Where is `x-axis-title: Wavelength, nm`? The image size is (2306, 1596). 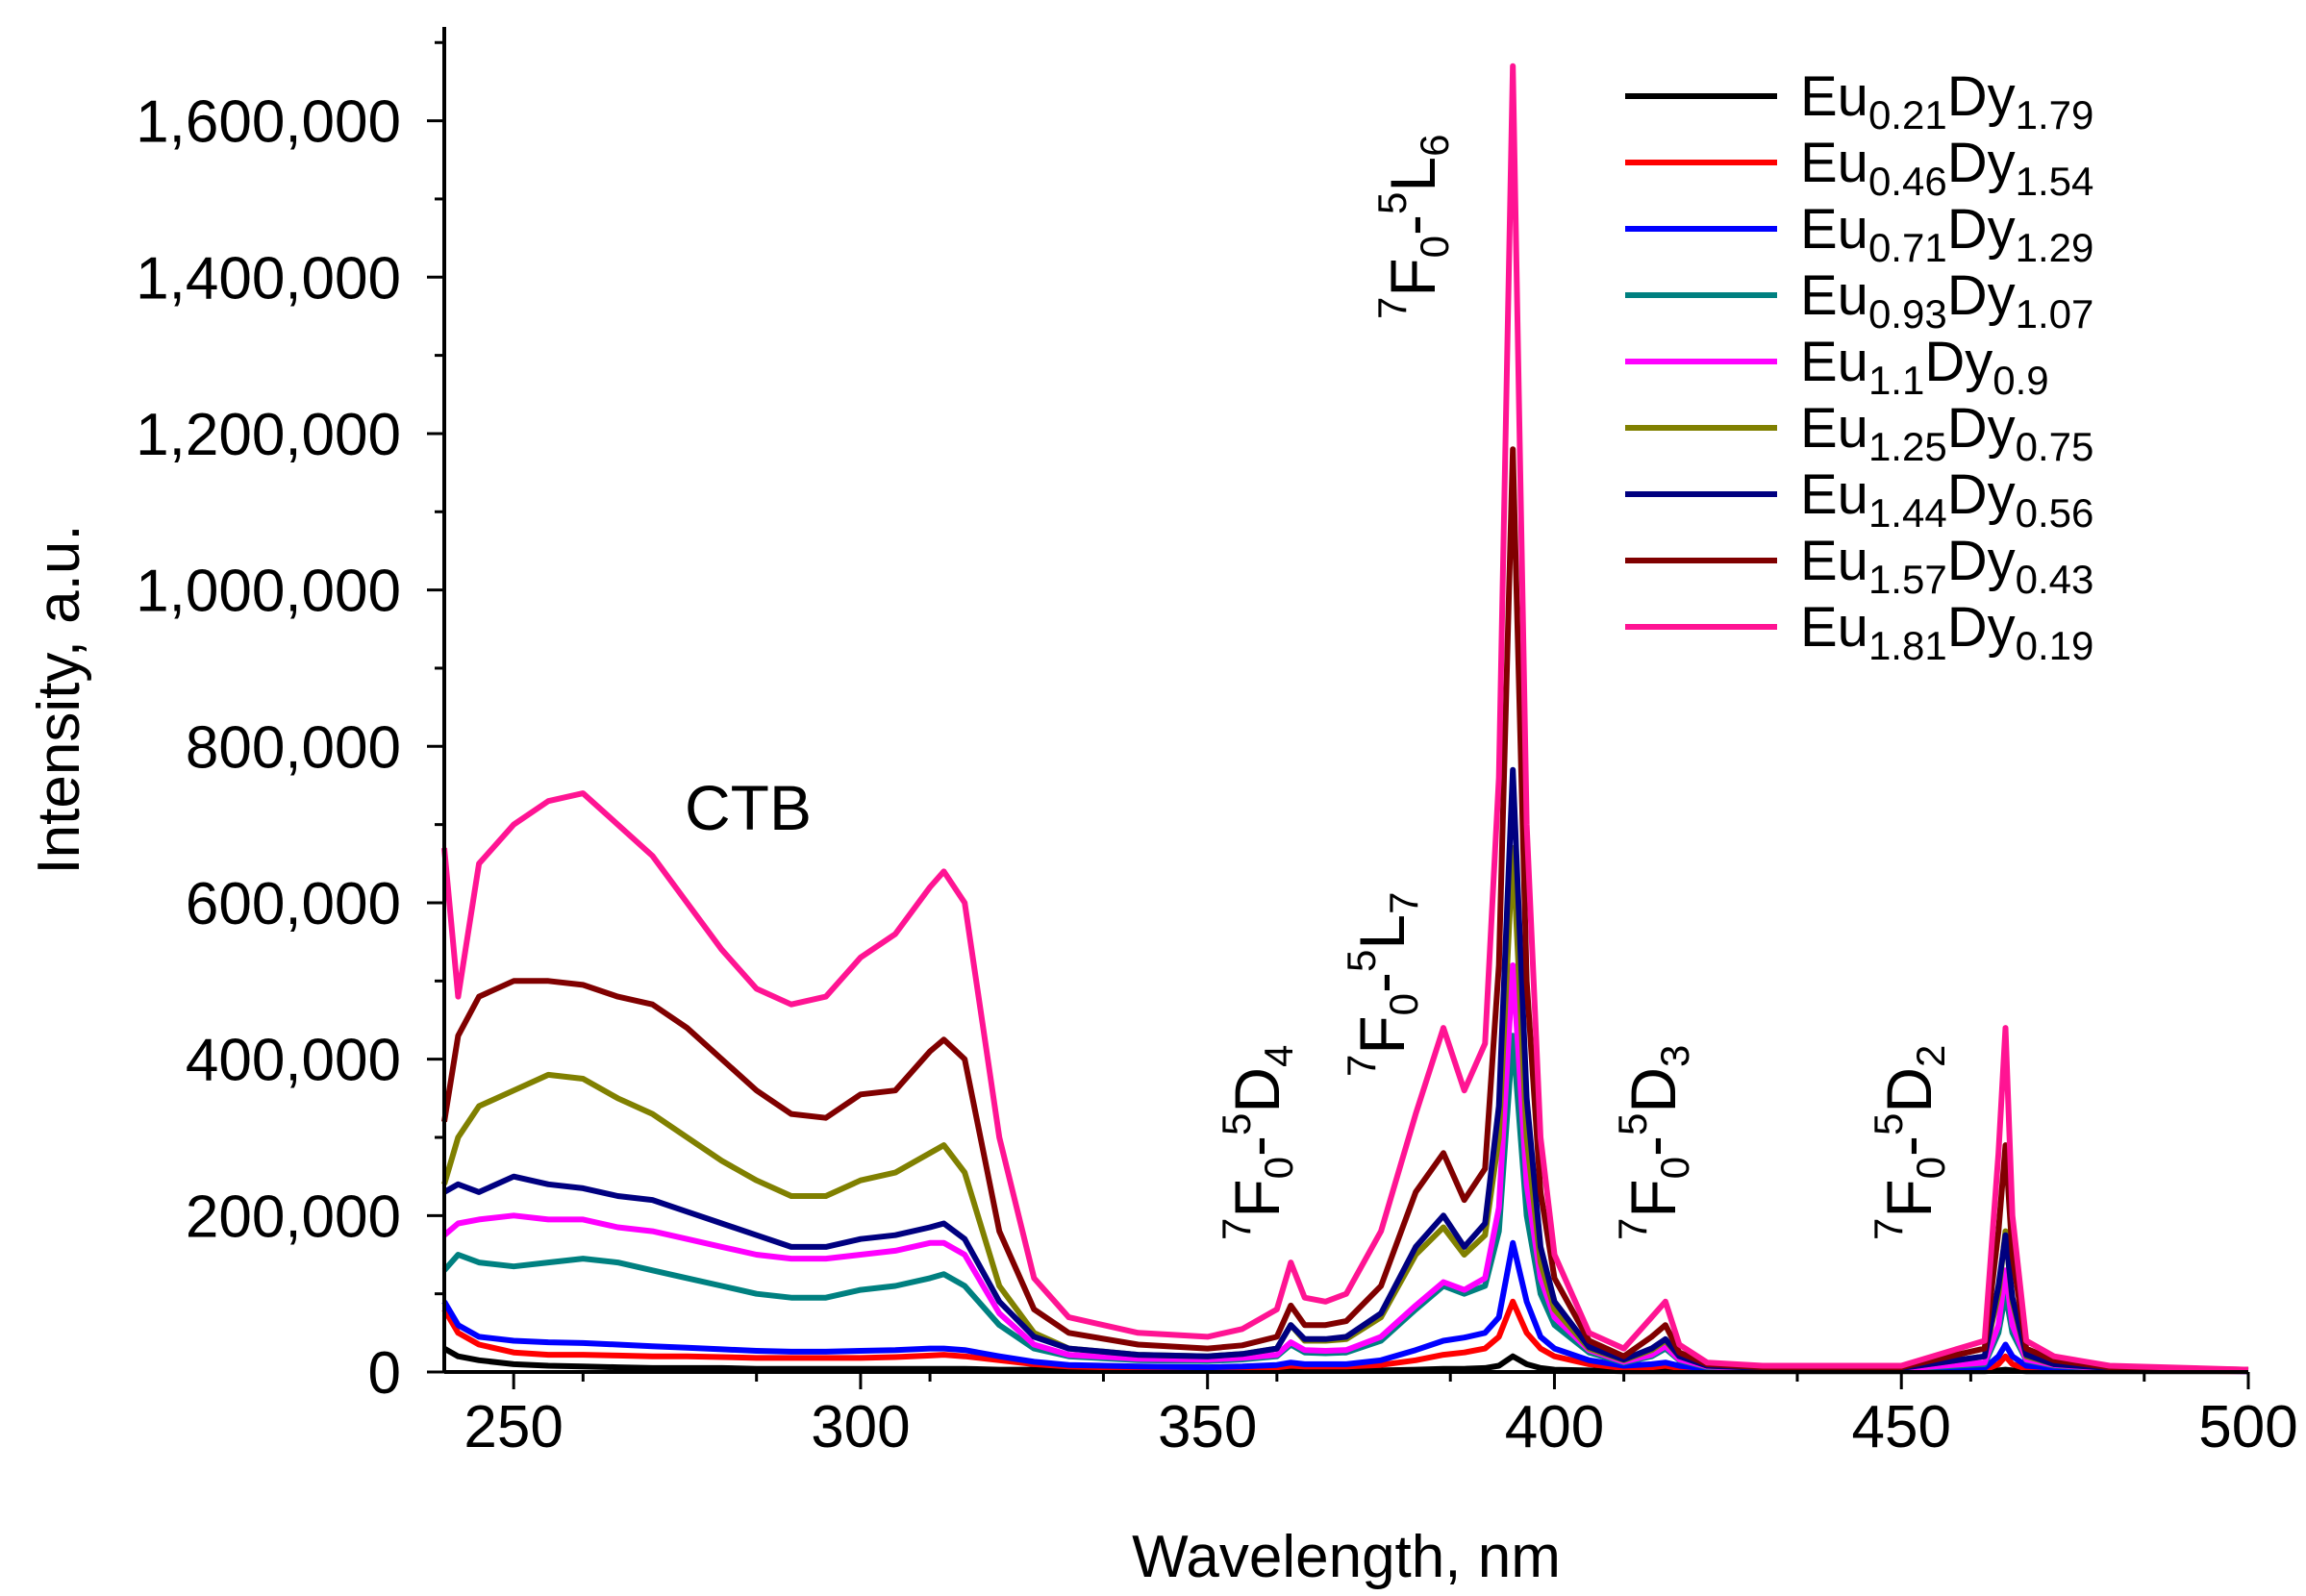
x-axis-title: Wavelength, nm is located at coordinates (1347, 1557).